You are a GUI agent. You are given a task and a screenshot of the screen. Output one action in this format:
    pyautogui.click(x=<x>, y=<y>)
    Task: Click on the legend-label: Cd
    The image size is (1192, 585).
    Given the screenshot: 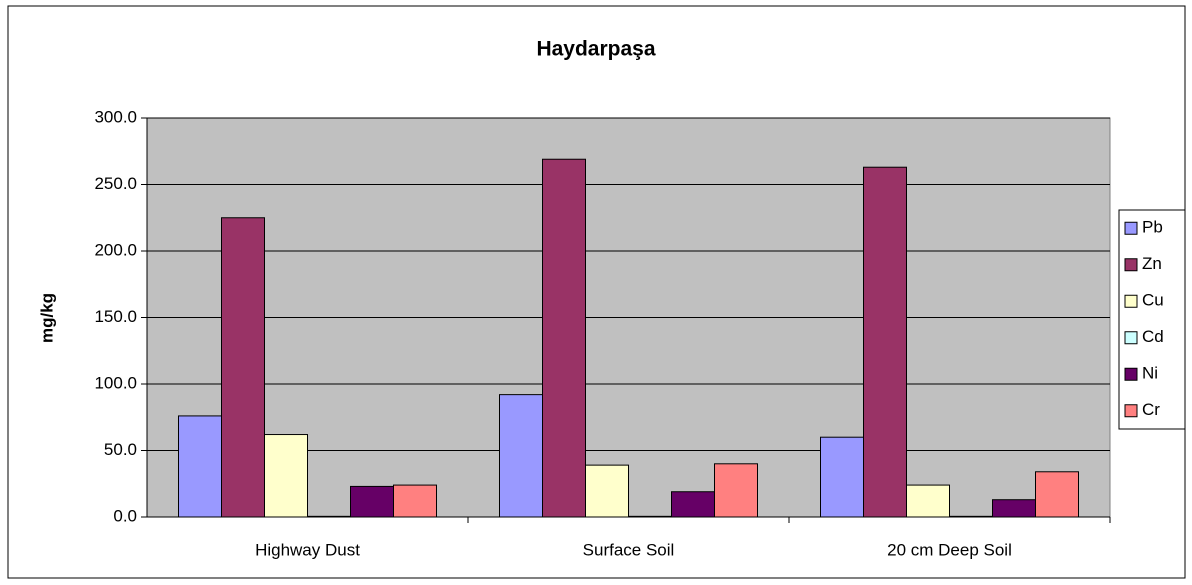 What is the action you would take?
    pyautogui.click(x=1153, y=336)
    